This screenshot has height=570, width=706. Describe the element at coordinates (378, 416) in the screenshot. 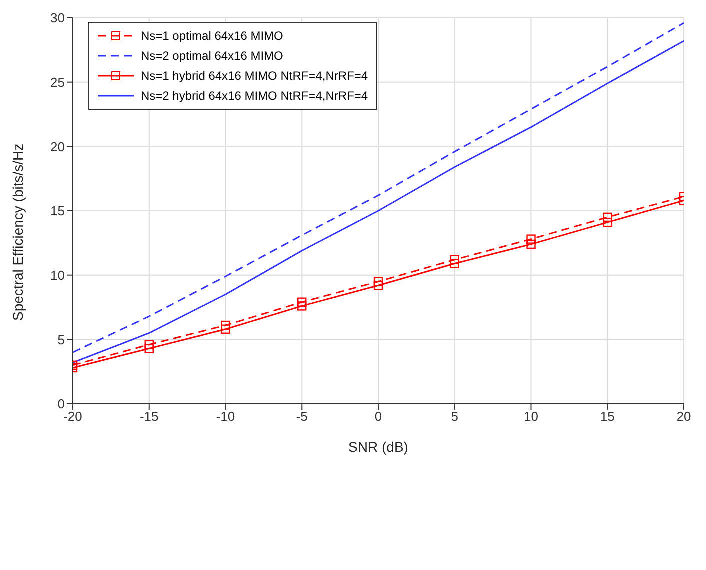

I see `x-tick-label: 0` at that location.